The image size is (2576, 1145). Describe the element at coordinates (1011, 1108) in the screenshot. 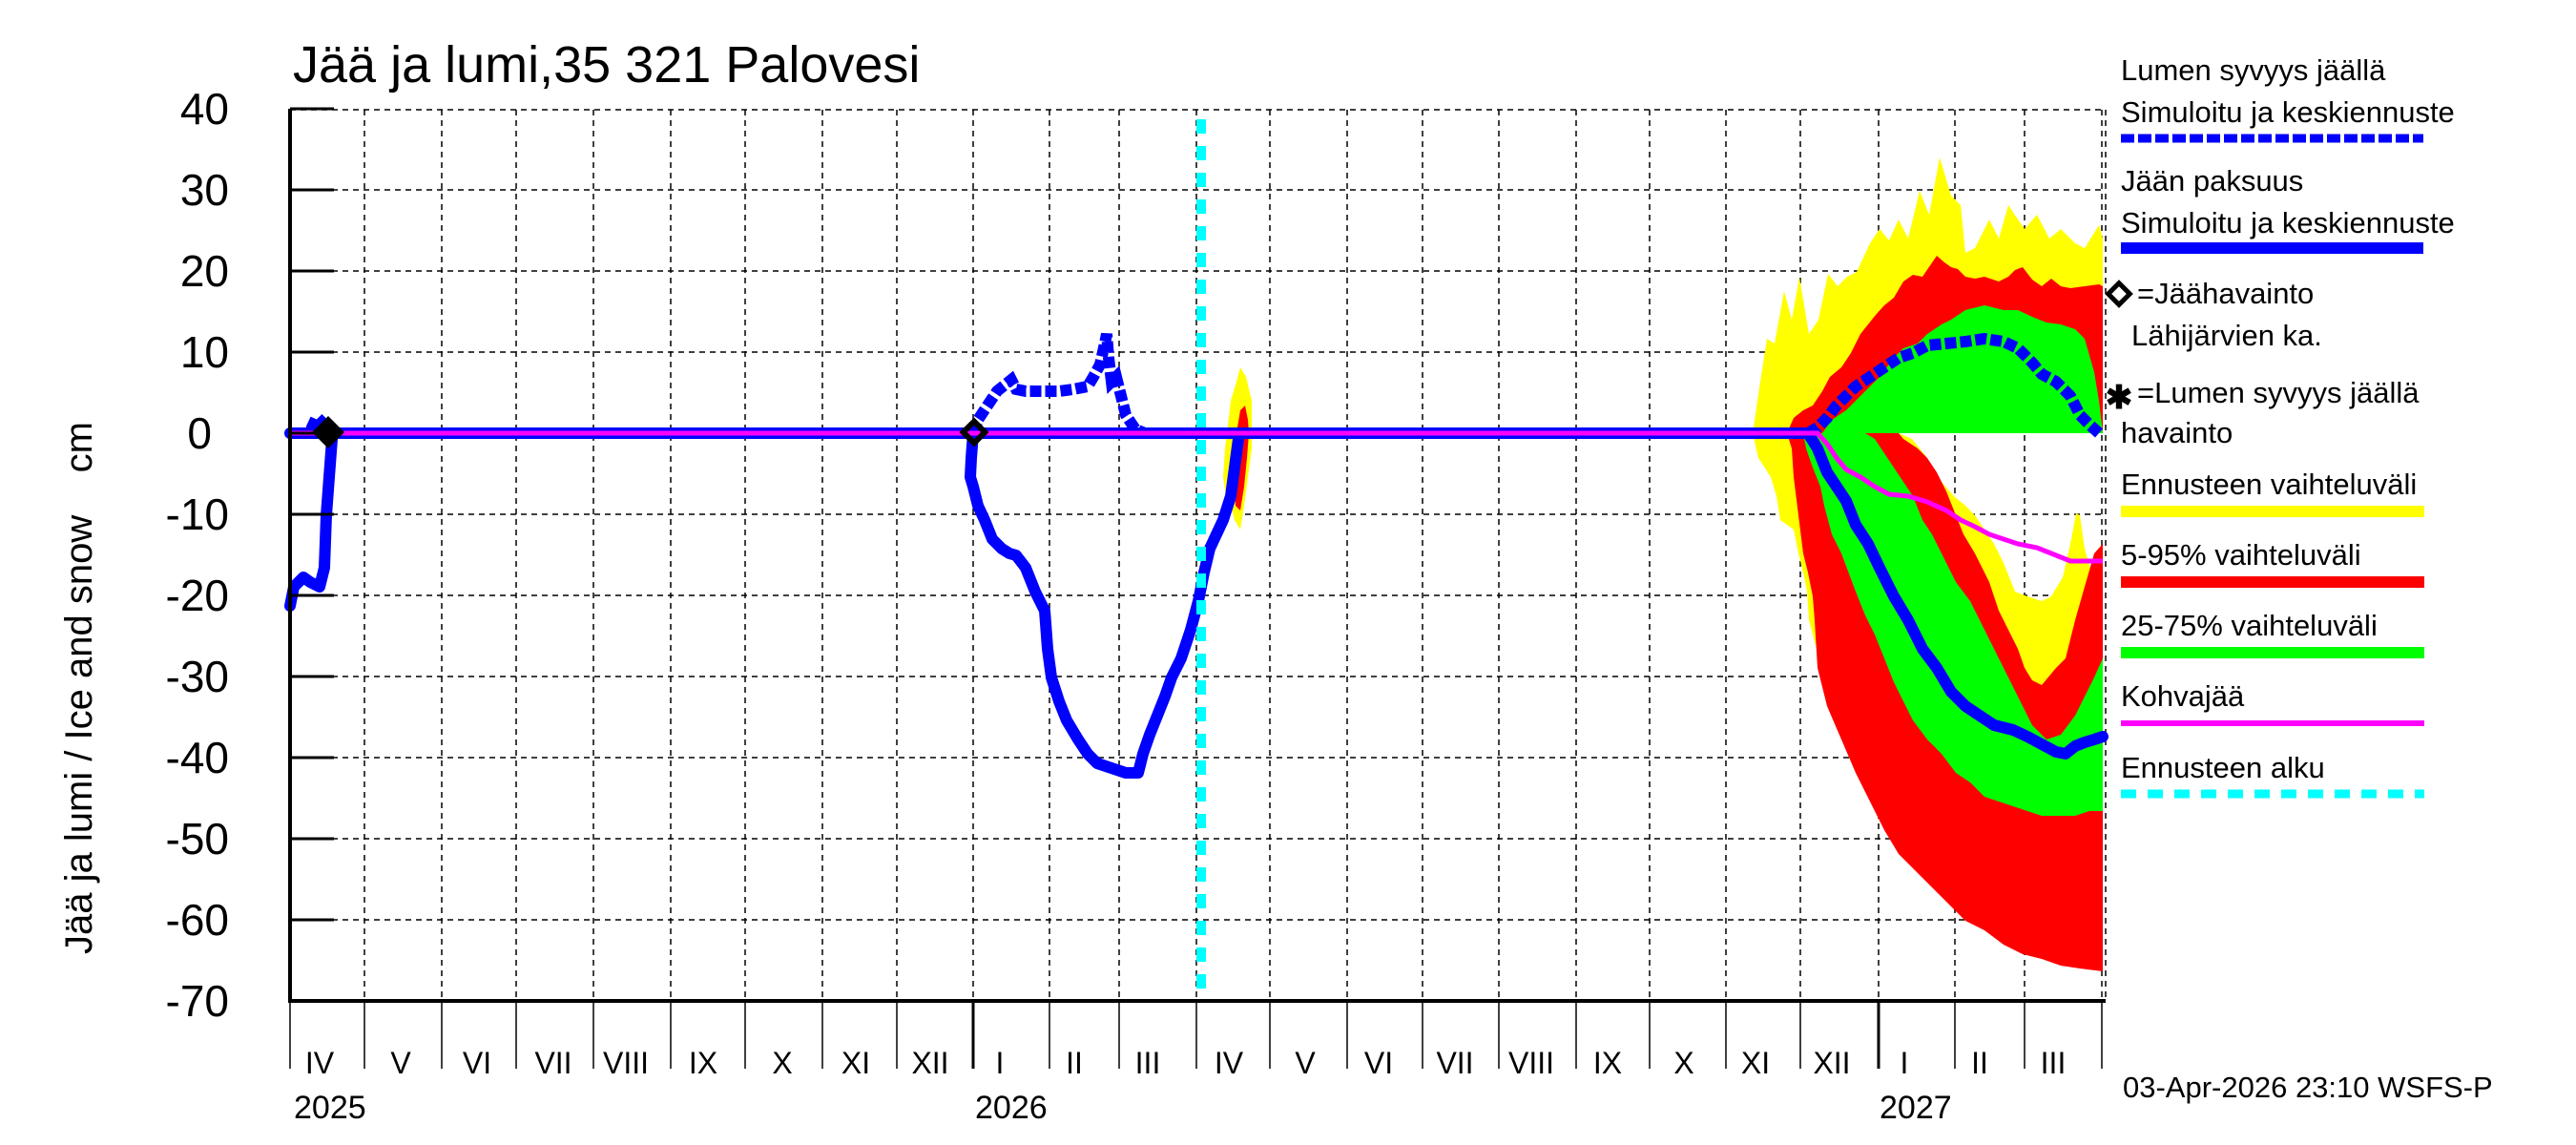

I see `svg-text: 2026` at that location.